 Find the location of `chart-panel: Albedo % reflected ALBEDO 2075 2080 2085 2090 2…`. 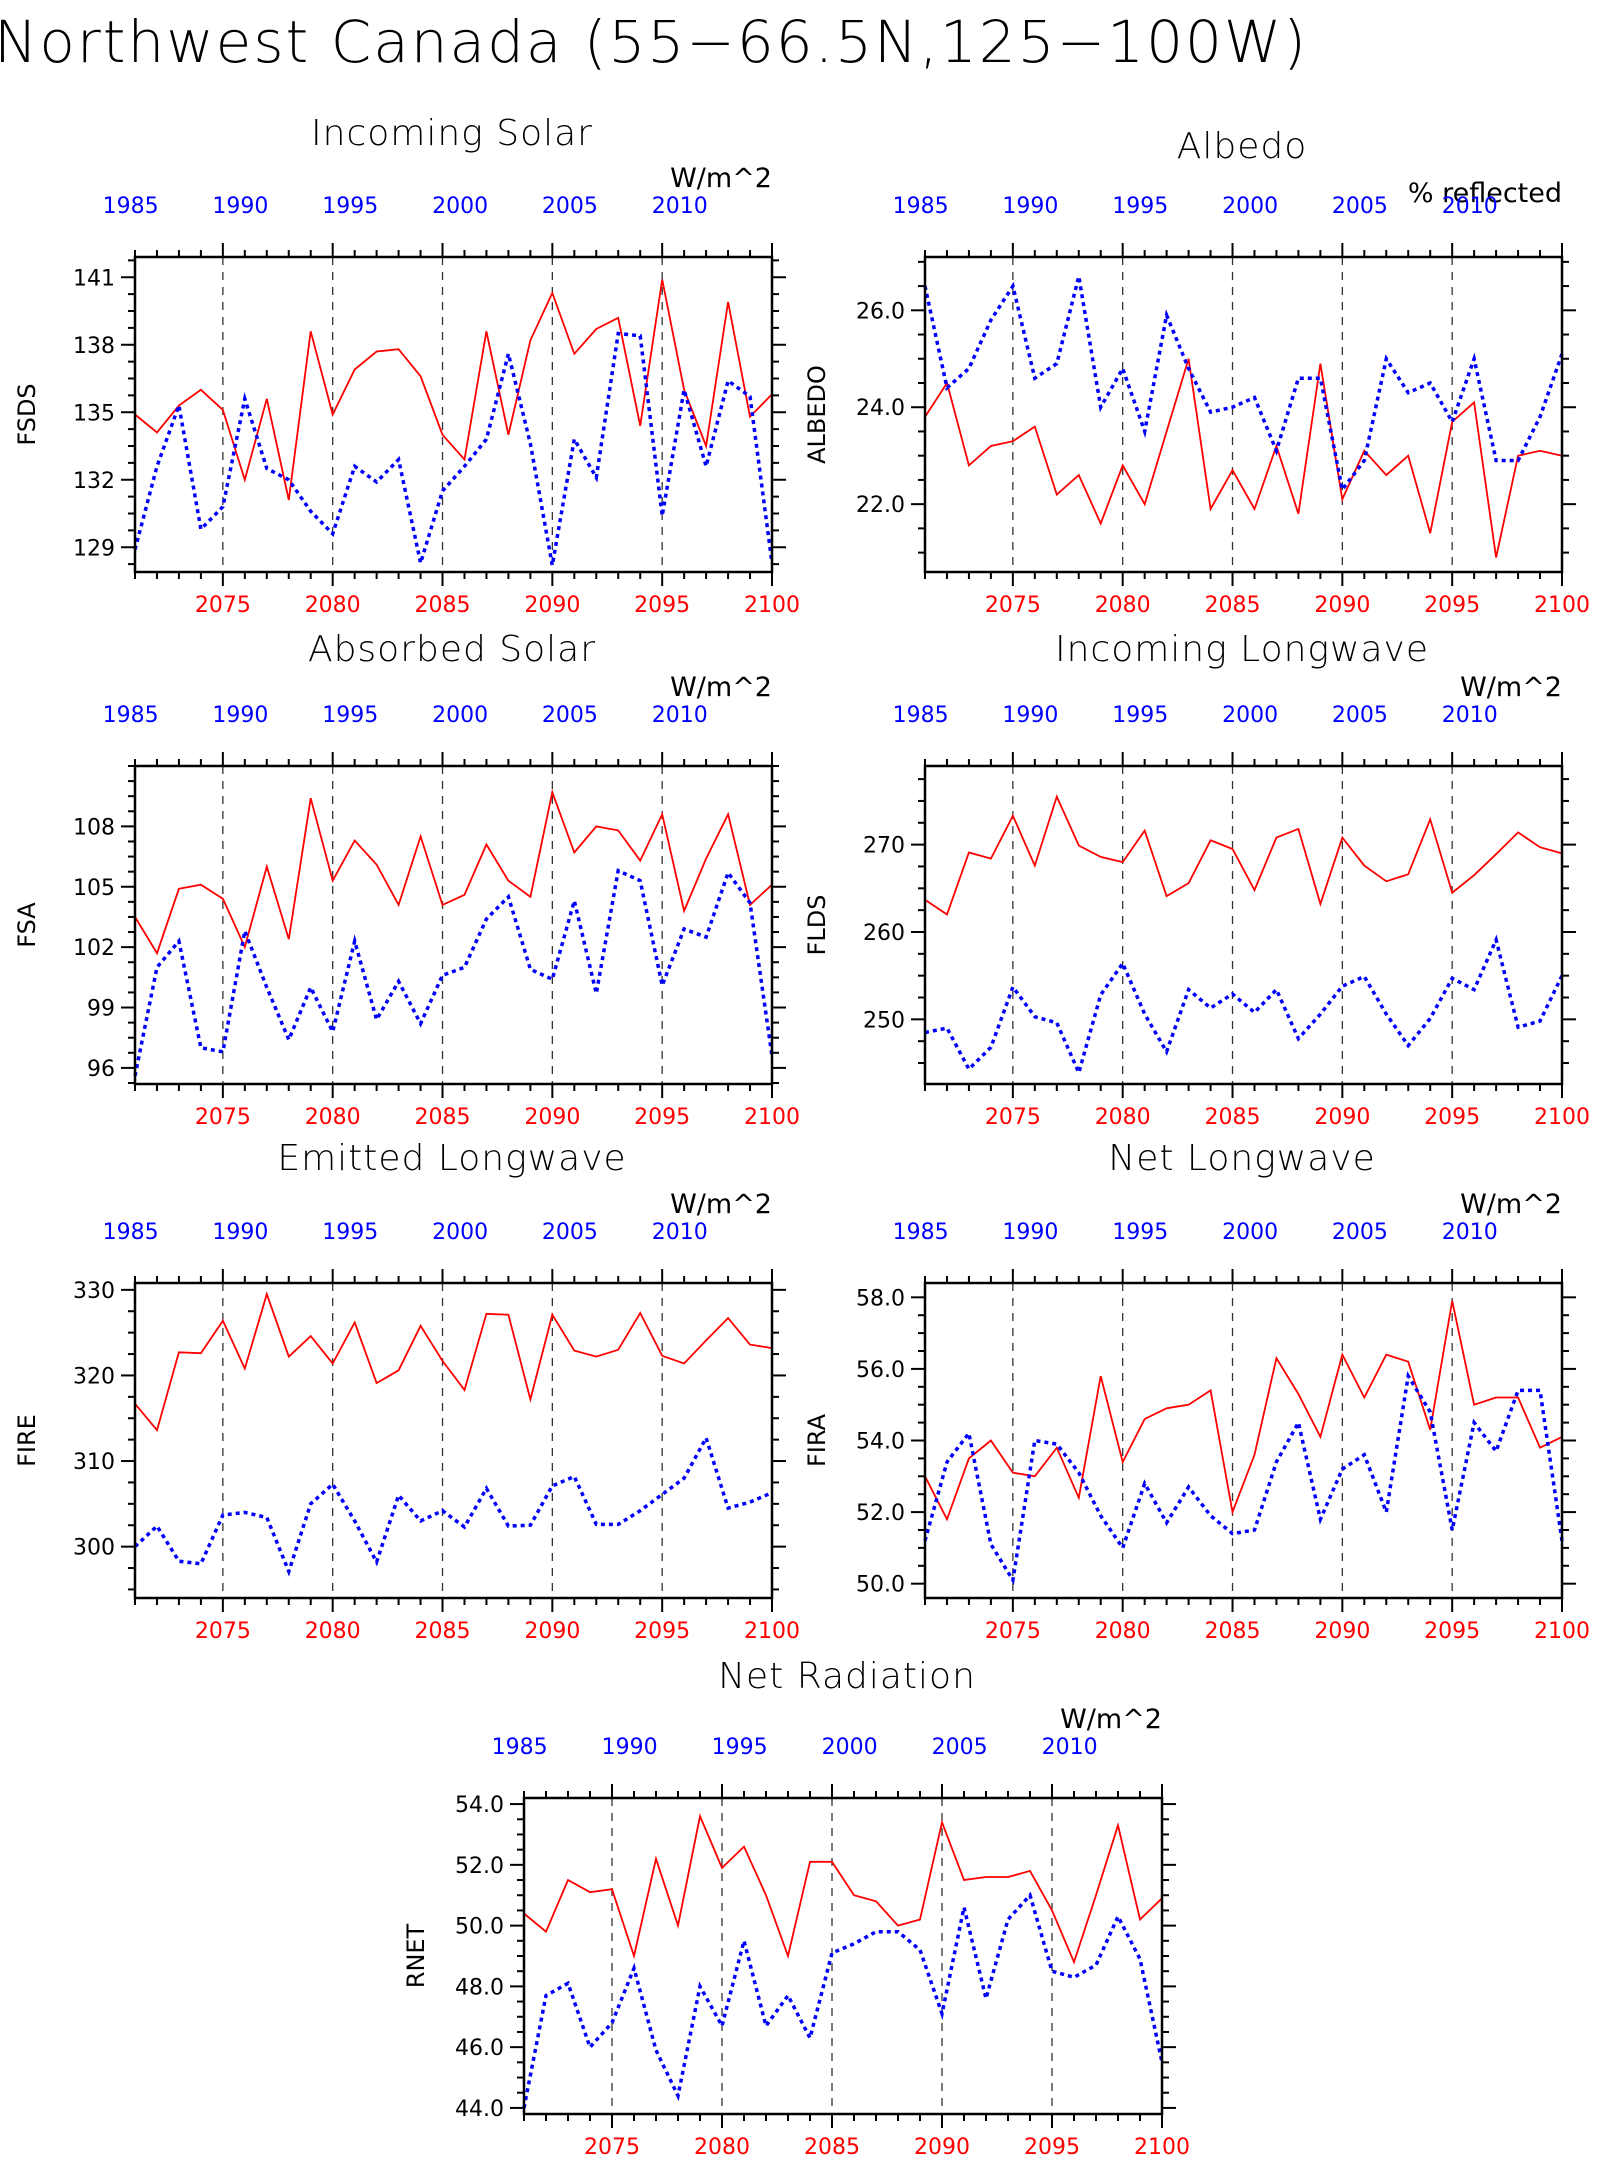

chart-panel: Albedo % reflected ALBEDO 2075 2080 2085 2090 2… is located at coordinates (1196, 372).